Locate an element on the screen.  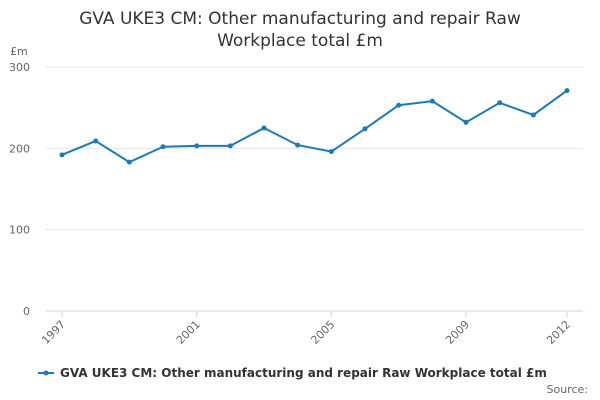
y-tick-label: 0 is located at coordinates (26, 311).